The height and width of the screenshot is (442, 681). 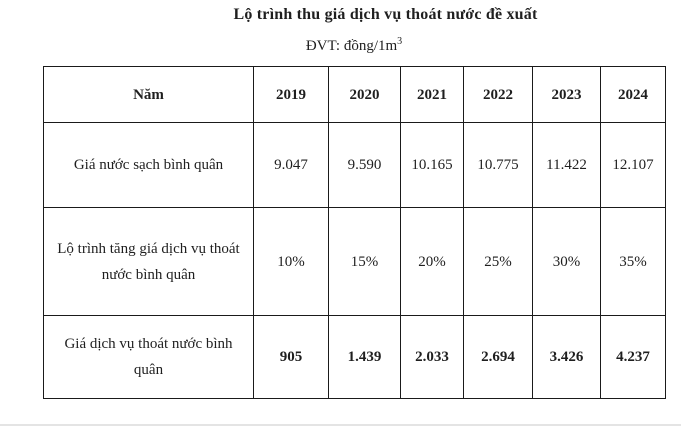 What do you see at coordinates (432, 261) in the screenshot?
I see `value-cell: 20%` at bounding box center [432, 261].